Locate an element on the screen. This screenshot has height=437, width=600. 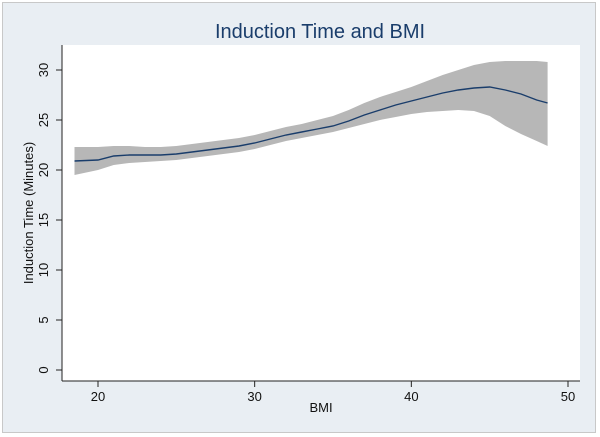
x-tick-label: 50 is located at coordinates (568, 396).